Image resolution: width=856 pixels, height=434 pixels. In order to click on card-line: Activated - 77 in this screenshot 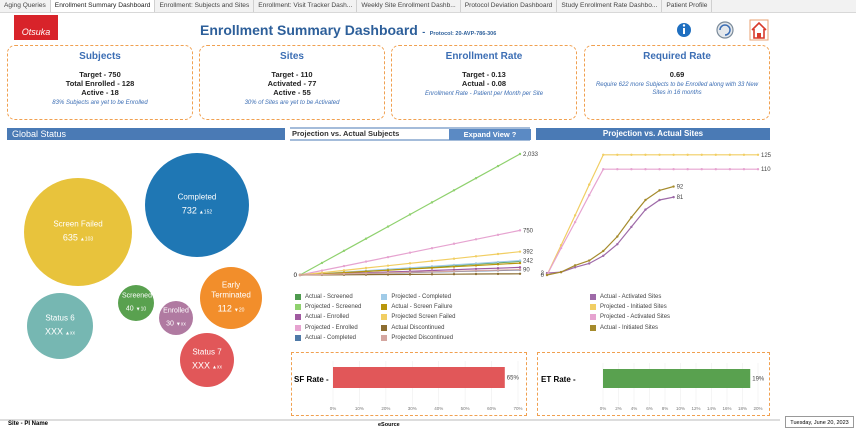, I will do `click(292, 83)`.